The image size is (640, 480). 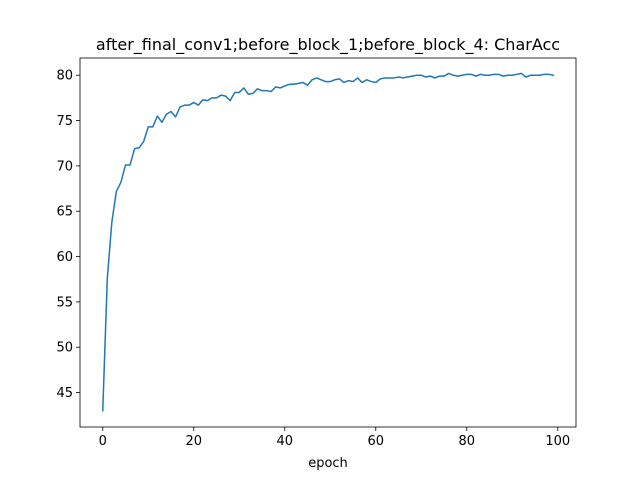 I want to click on y-tick-label: 70, so click(x=64, y=166).